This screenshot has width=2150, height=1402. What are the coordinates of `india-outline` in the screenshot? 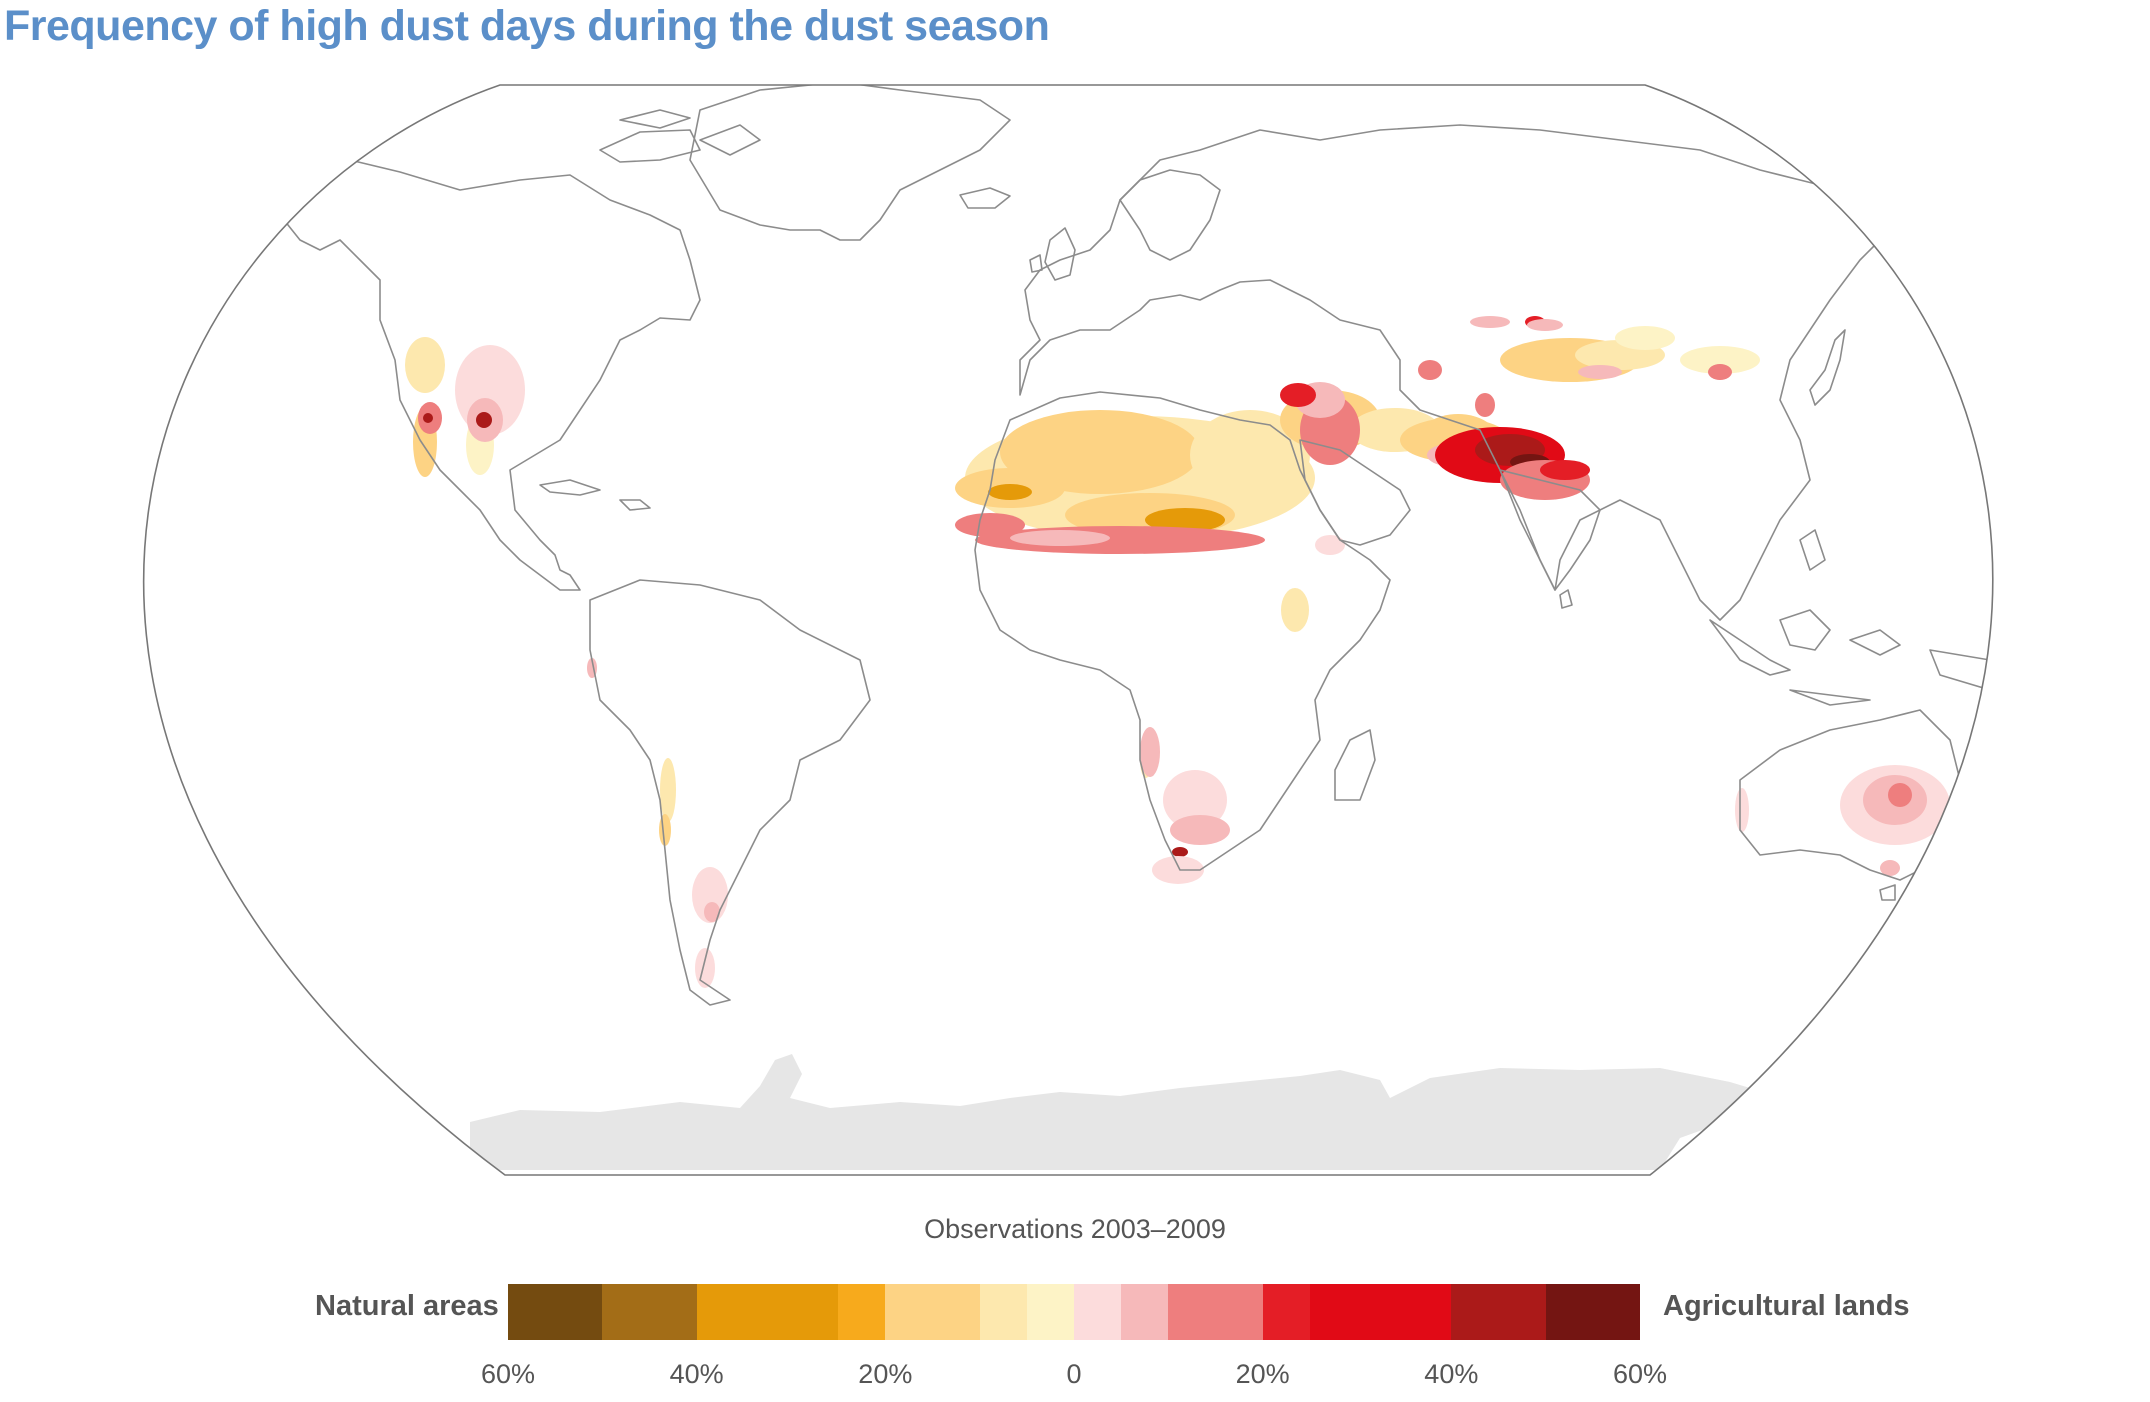 It's located at (1550, 530).